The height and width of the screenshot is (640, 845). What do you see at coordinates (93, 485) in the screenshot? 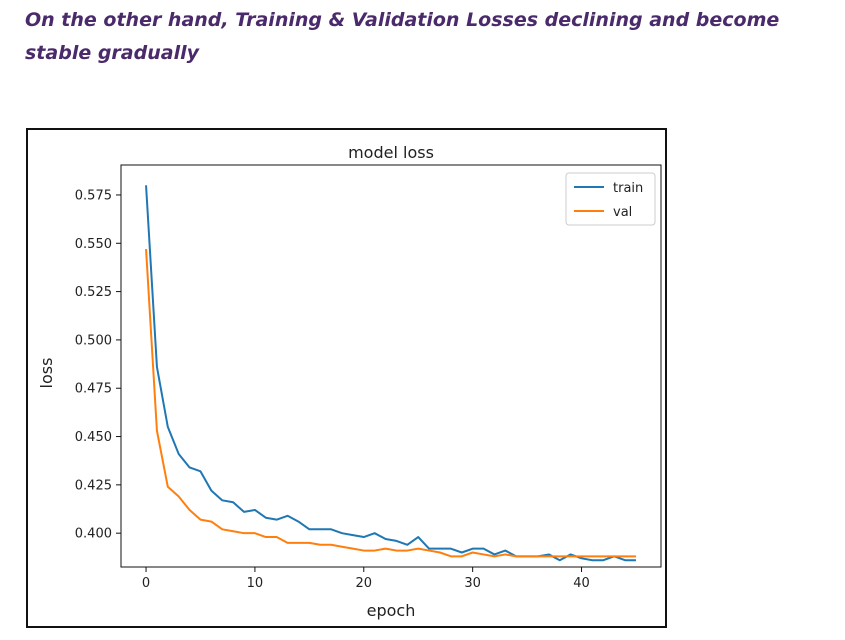
I see `y-tick-label: 0.425` at bounding box center [93, 485].